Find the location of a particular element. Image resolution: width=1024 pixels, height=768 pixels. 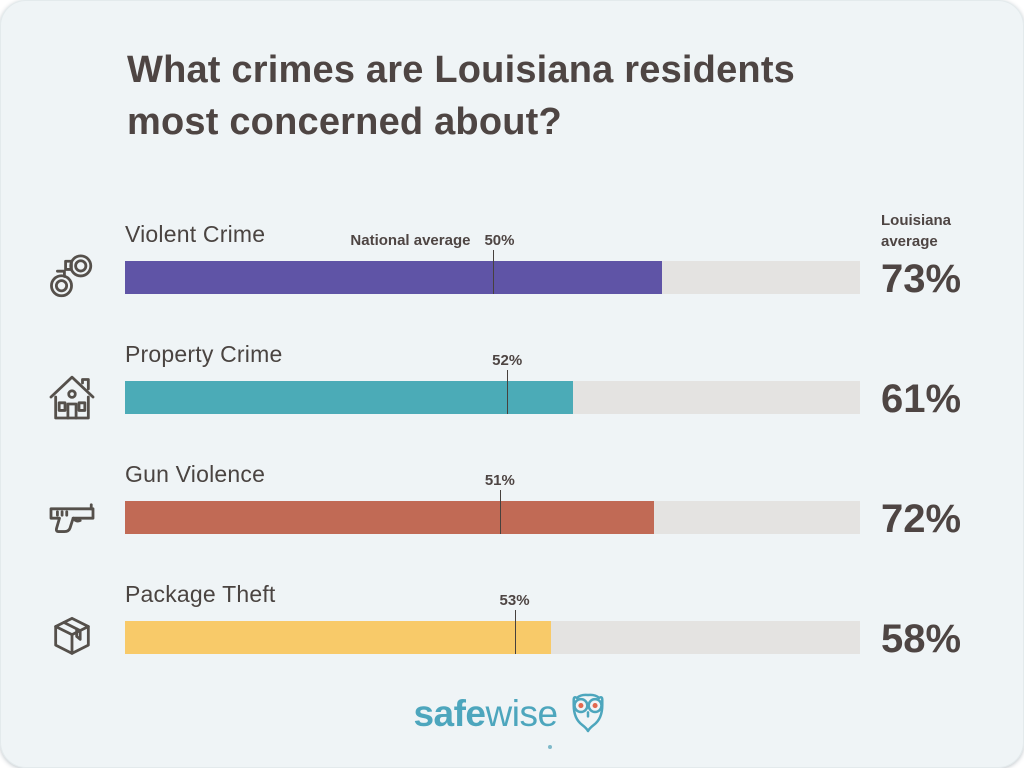

value-cell: 61% is located at coordinates (942, 399).